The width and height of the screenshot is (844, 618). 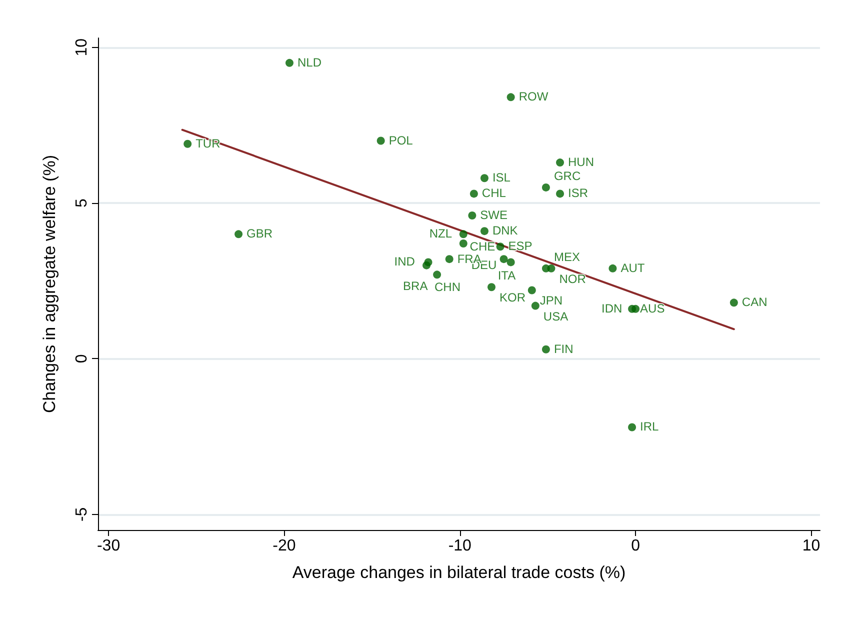 What do you see at coordinates (459, 572) in the screenshot?
I see `x-axis-title: Average changes in bilateral trade costs (%)` at bounding box center [459, 572].